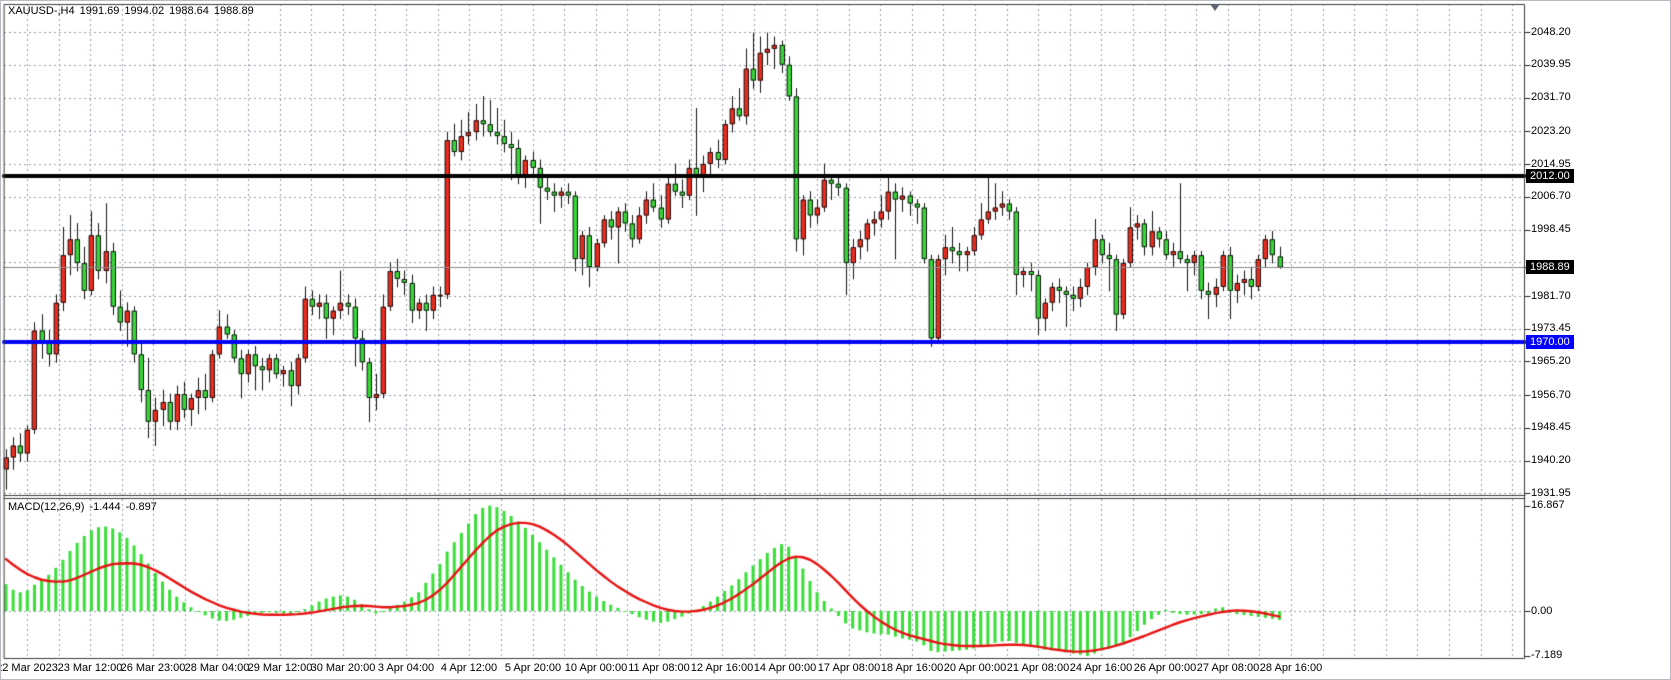 The height and width of the screenshot is (680, 1671). Describe the element at coordinates (912, 668) in the screenshot. I see `time-axis-label: 18 Apr 16:00` at that location.